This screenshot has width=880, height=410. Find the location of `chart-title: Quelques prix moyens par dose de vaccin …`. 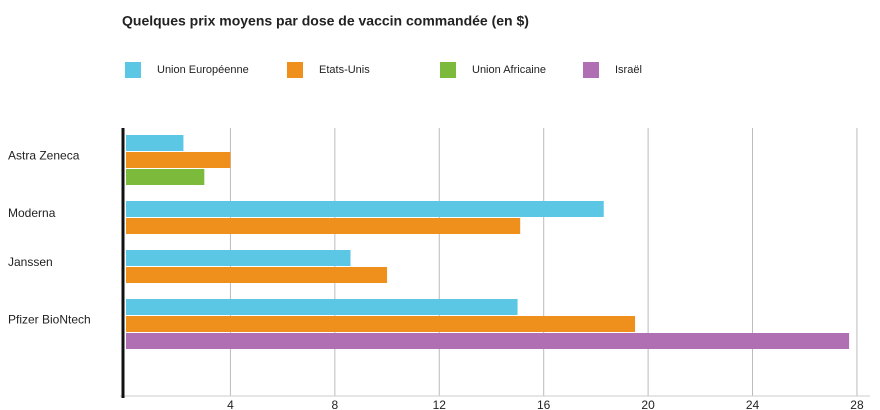

chart-title: Quelques prix moyens par dose de vaccin … is located at coordinates (325, 21).